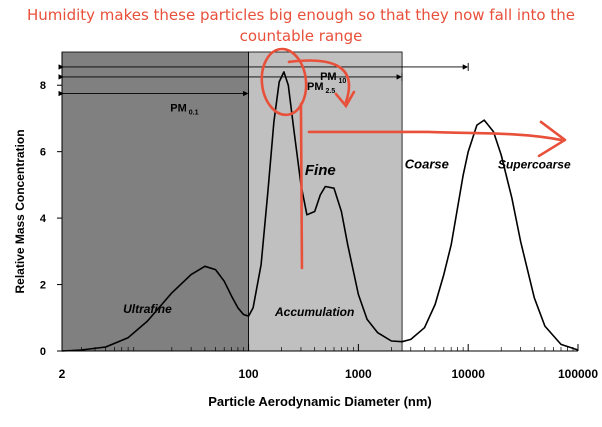  I want to click on region-label-supercoarse: Supercoarse, so click(534, 164).